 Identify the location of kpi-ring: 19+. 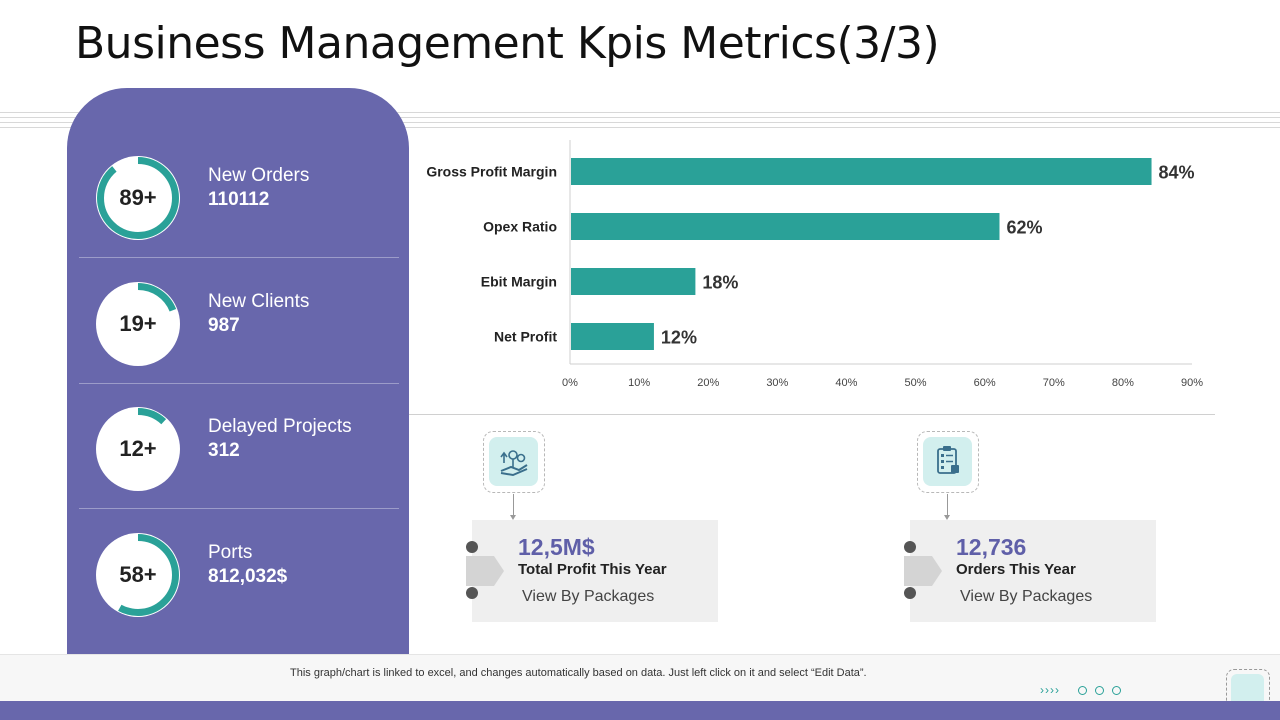
(138, 324).